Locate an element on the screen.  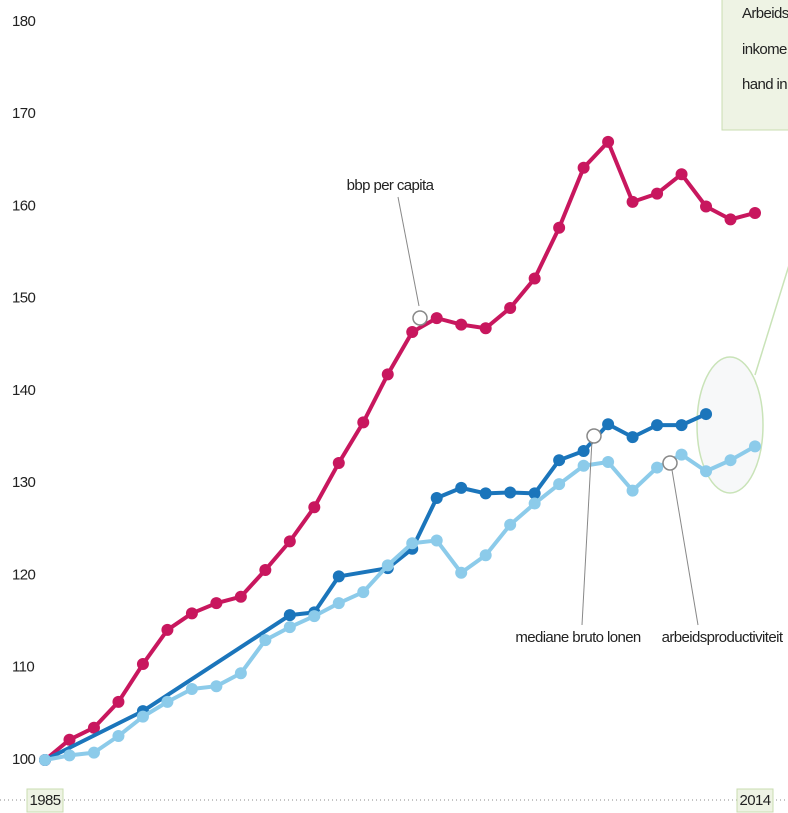
y-tick-label: 120 is located at coordinates (23, 574).